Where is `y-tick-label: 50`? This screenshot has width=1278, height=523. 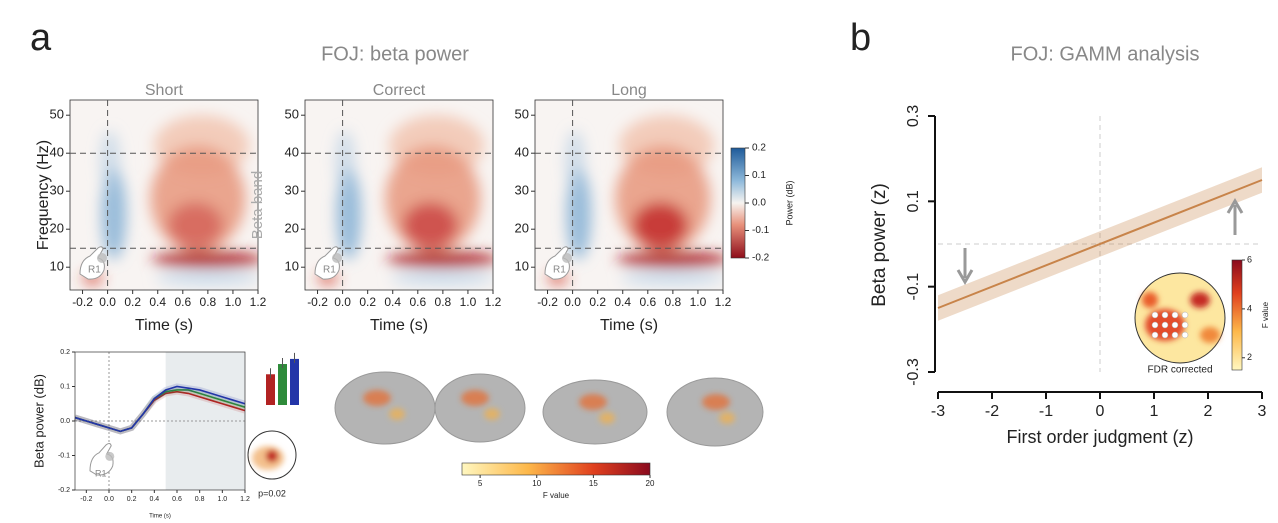 y-tick-label: 50 is located at coordinates (57, 114).